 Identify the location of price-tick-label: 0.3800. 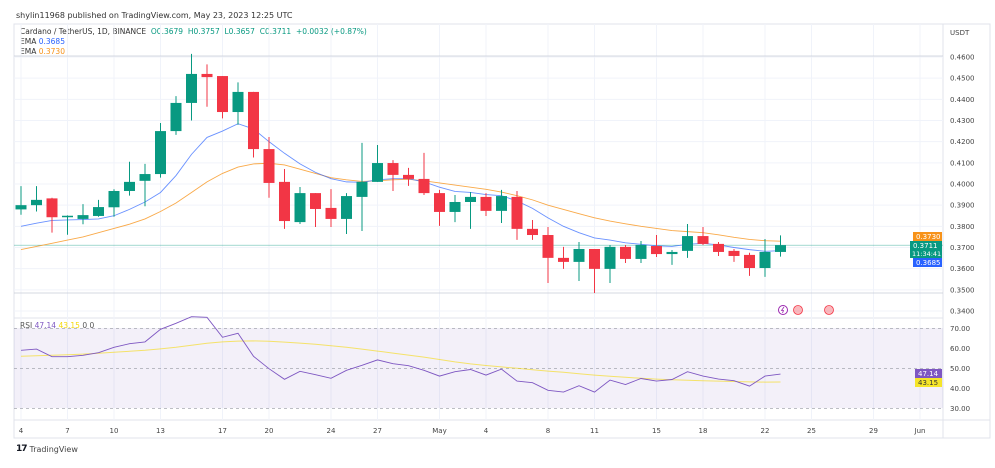
(962, 227).